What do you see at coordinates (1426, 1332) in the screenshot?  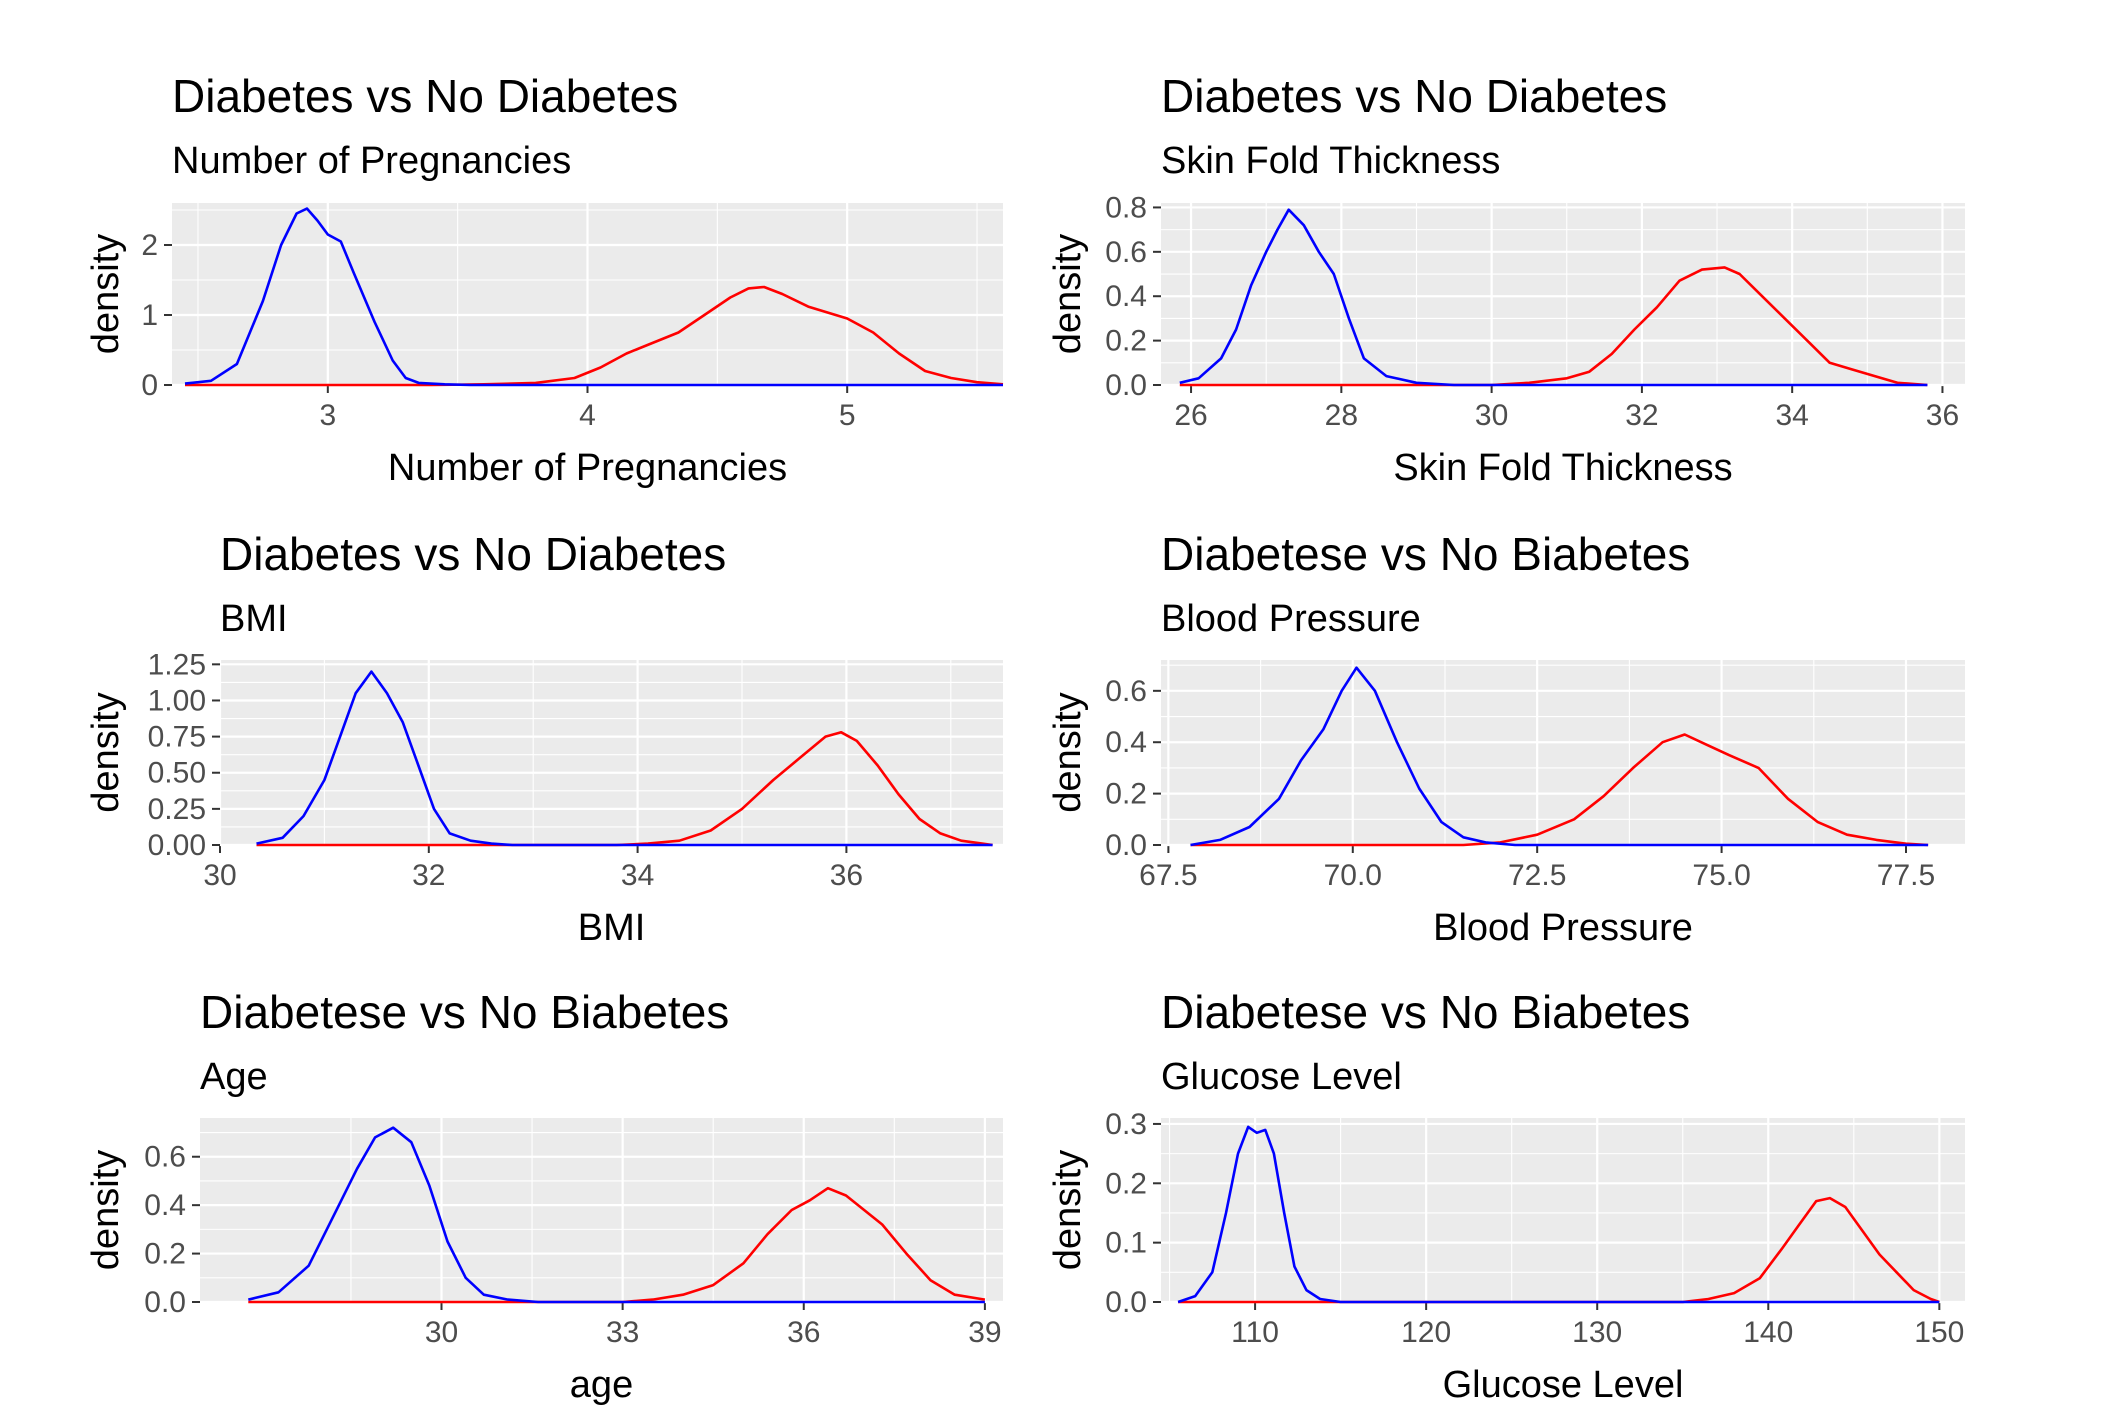 I see `x-tick-label: 120` at bounding box center [1426, 1332].